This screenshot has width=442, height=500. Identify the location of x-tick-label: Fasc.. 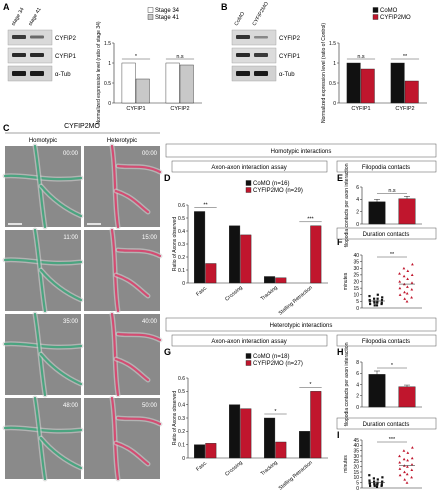
(202, 291).